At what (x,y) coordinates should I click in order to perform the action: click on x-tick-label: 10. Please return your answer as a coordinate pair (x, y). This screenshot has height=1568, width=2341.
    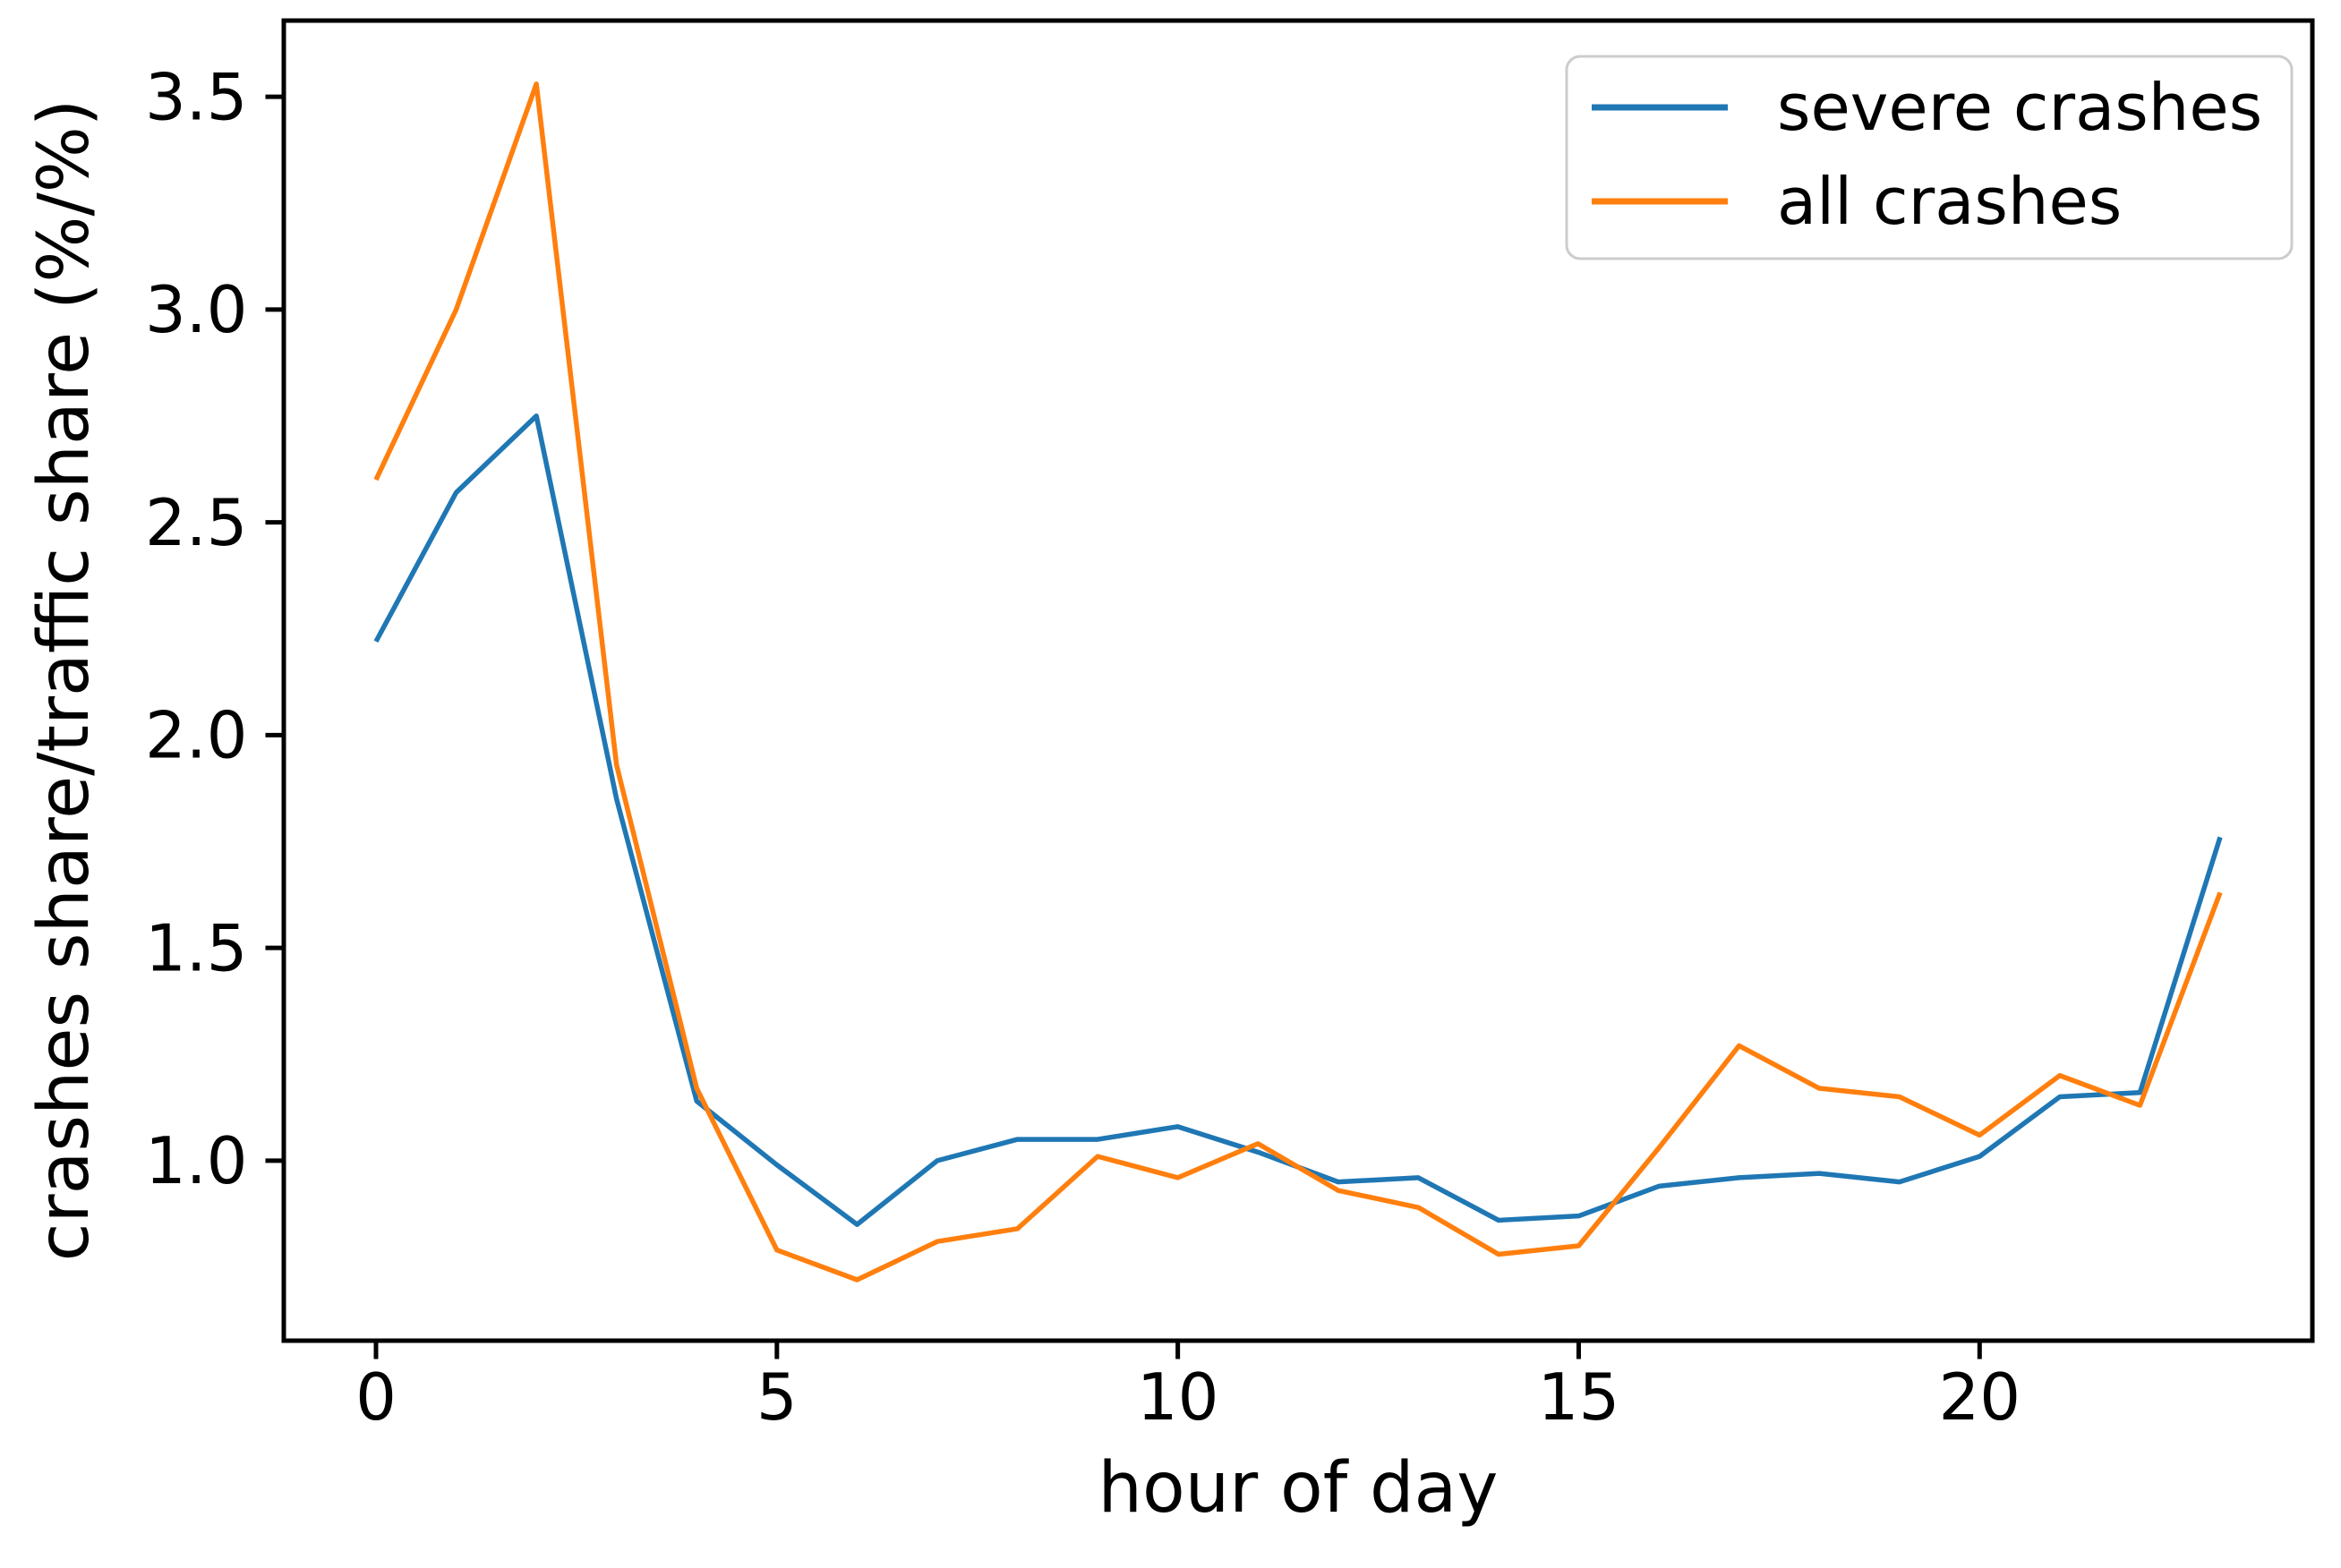
    Looking at the image, I should click on (1178, 1397).